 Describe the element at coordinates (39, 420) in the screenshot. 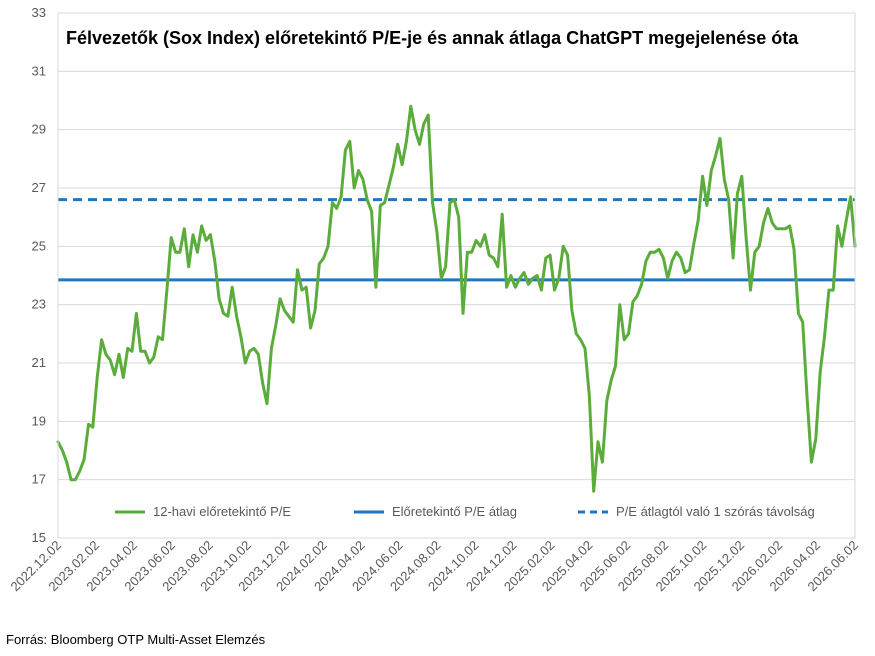

I see `y-tick-label: 19` at that location.